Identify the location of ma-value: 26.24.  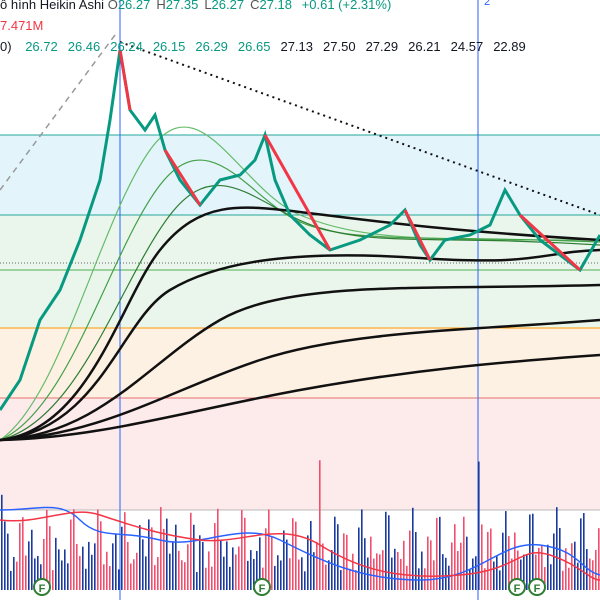
(126, 46).